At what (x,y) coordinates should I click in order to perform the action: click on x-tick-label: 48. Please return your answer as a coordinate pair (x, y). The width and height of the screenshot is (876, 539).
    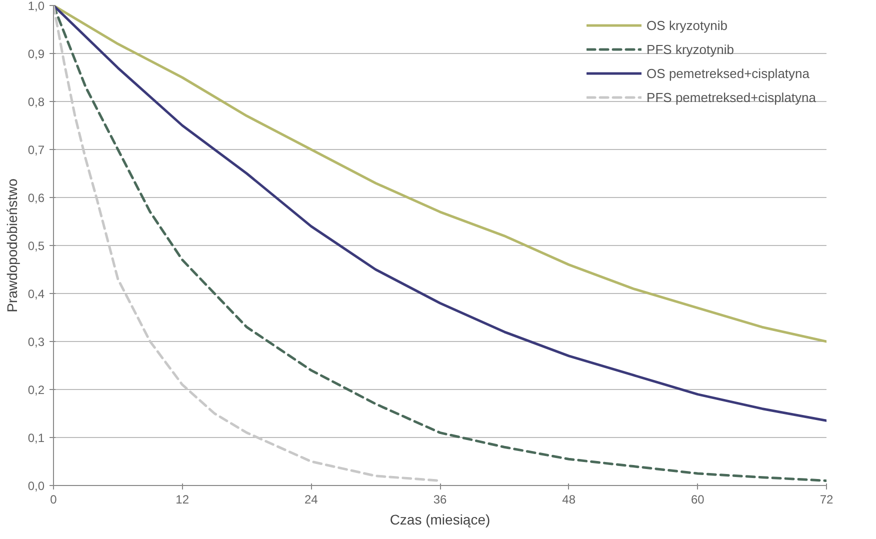
    Looking at the image, I should click on (569, 499).